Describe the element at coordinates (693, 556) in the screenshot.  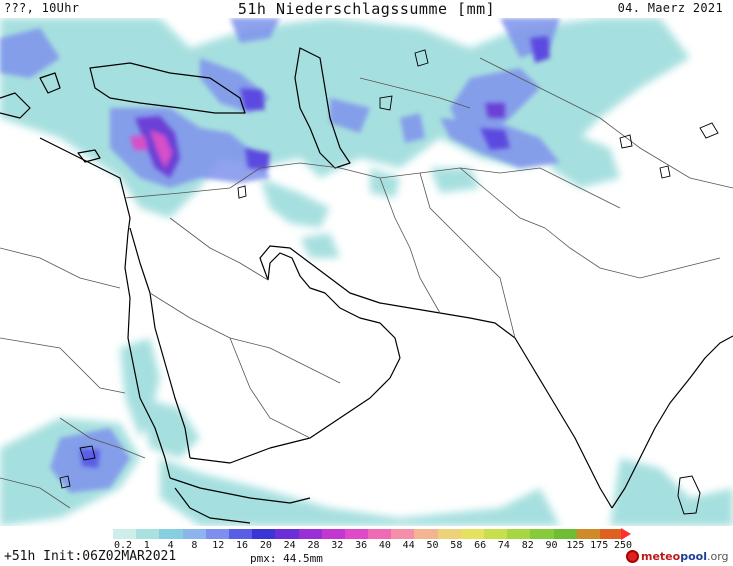
I see `brand-pool-text: pool` at that location.